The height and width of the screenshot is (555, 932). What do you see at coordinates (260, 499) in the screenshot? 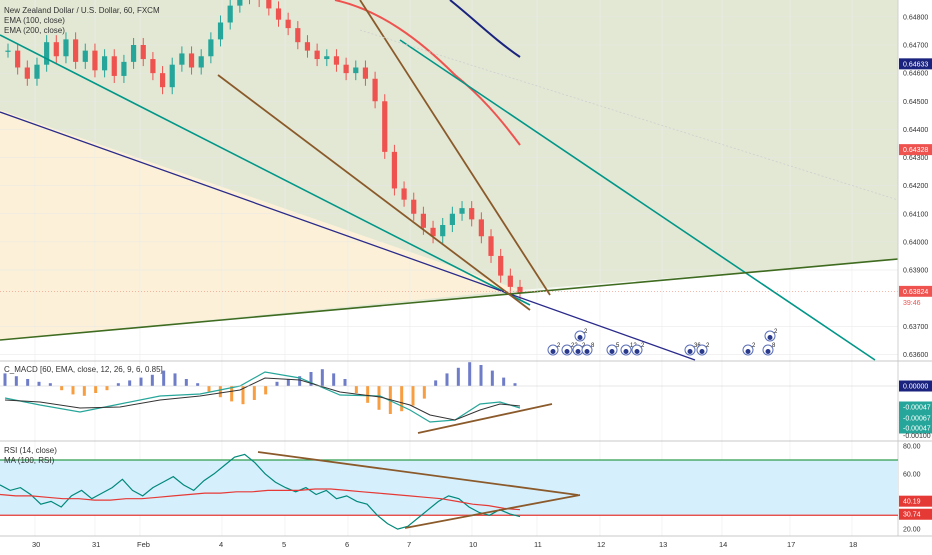
I see `rsi-ma-line` at bounding box center [260, 499].